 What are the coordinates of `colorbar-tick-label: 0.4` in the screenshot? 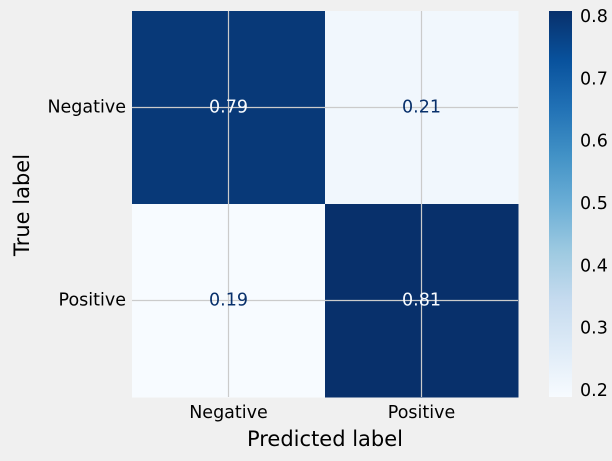 It's located at (594, 266).